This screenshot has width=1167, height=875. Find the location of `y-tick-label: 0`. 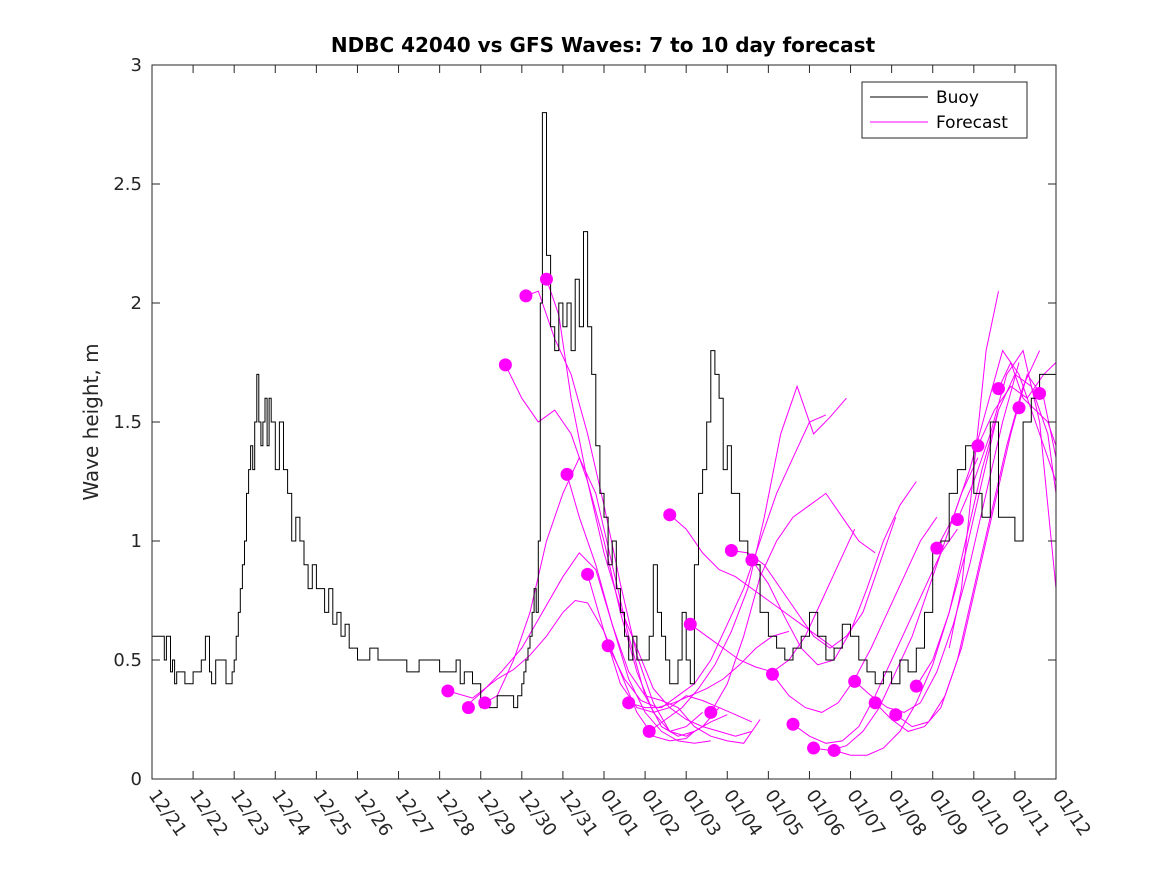

y-tick-label: 0 is located at coordinates (136, 779).